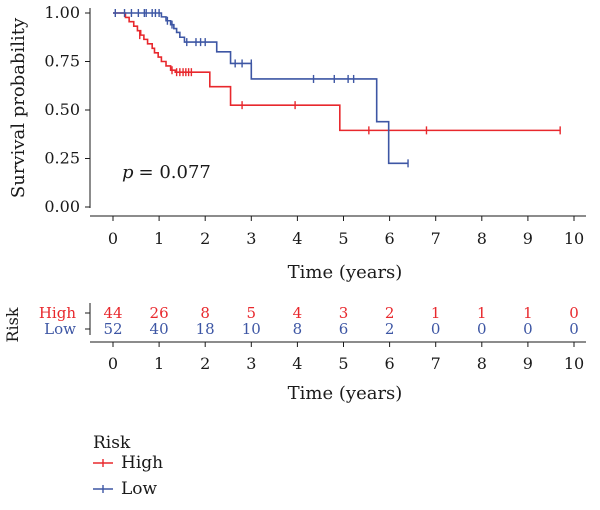 The width and height of the screenshot is (600, 510). I want to click on x-tick-label: 9, so click(528, 238).